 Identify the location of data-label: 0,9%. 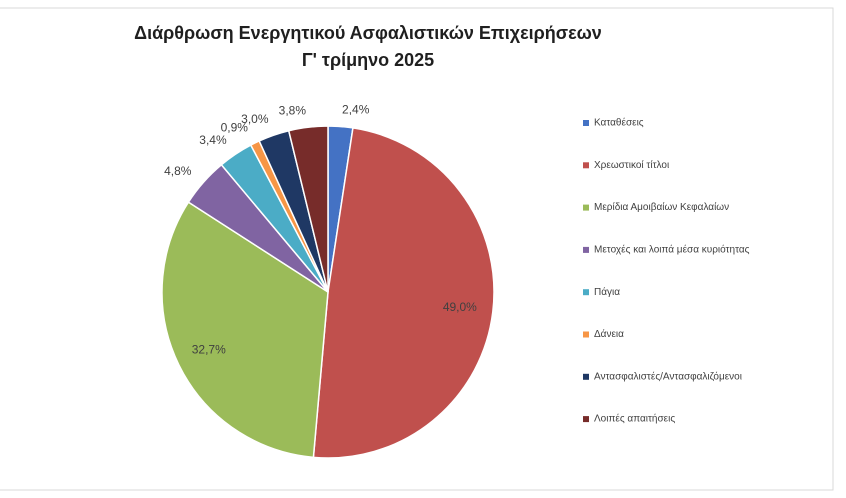
(235, 128).